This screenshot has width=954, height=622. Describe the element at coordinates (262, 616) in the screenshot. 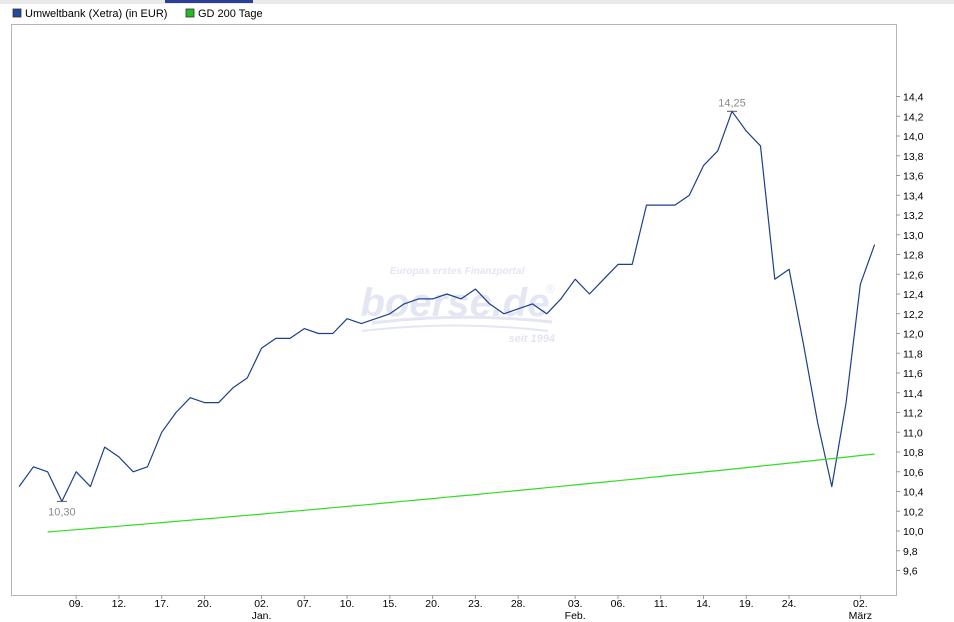

I see `x-month-label: Jan.` at that location.